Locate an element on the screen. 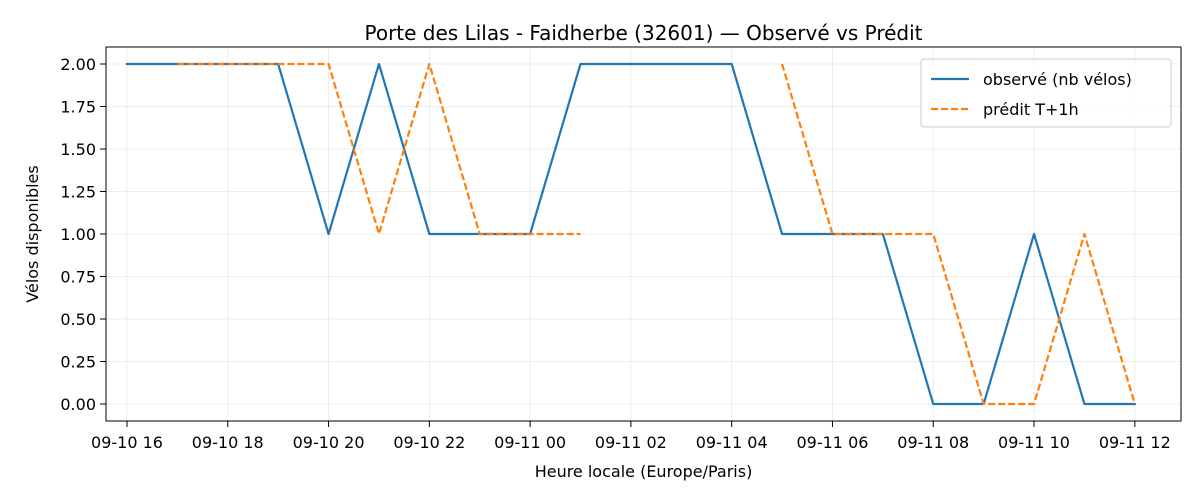 This screenshot has width=1204, height=504. legend: observé (nb vélos) prédit T+1h is located at coordinates (1046, 93).